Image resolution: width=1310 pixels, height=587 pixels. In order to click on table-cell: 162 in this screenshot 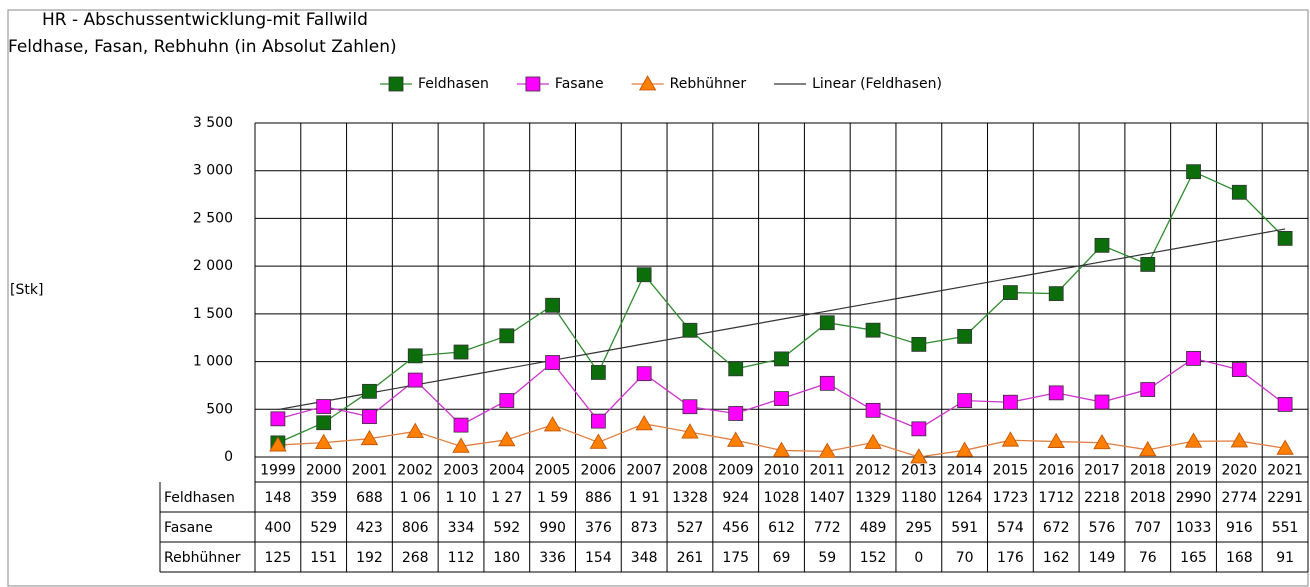, I will do `click(1056, 558)`.